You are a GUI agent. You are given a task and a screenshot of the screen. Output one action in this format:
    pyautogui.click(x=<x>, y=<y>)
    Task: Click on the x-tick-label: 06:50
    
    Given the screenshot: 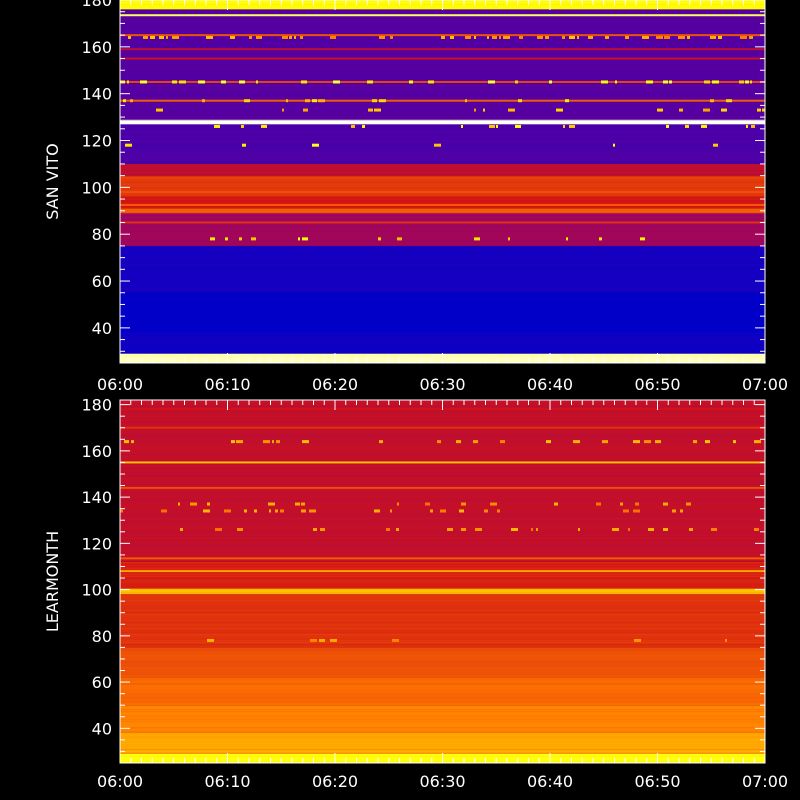 What is the action you would take?
    pyautogui.click(x=657, y=384)
    